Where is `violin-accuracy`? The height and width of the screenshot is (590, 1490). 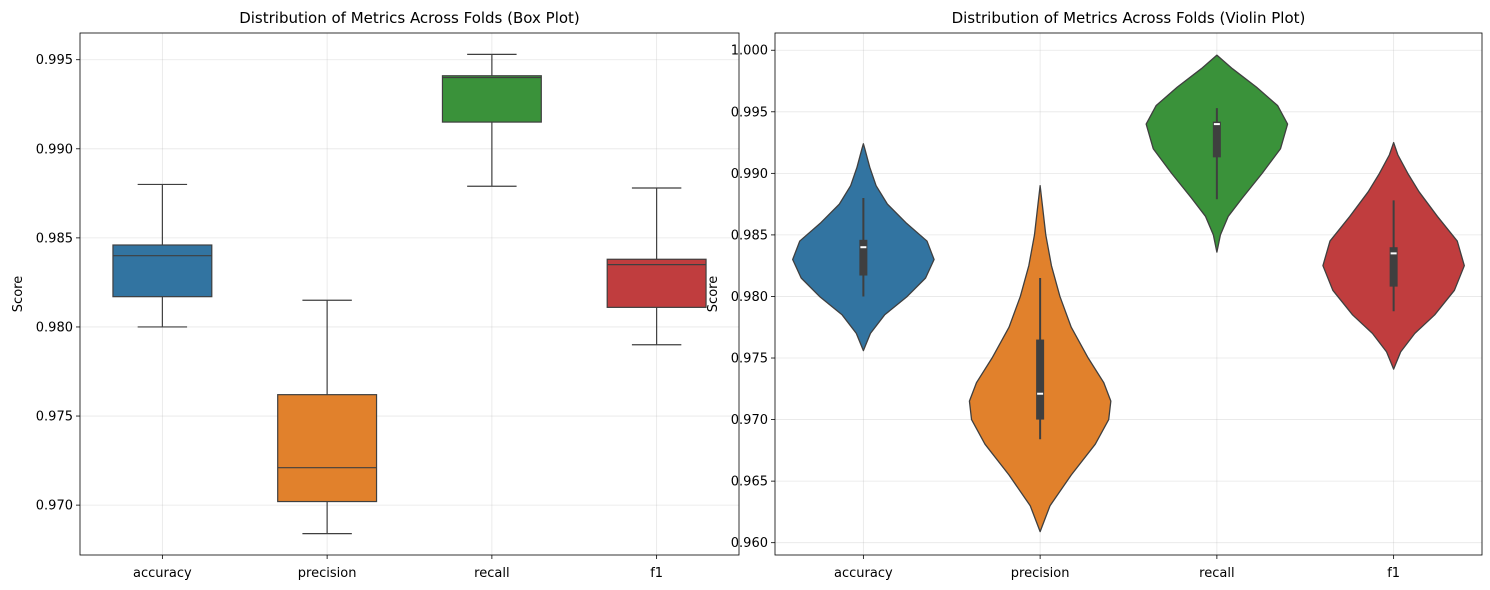
violin-accuracy is located at coordinates (863, 247).